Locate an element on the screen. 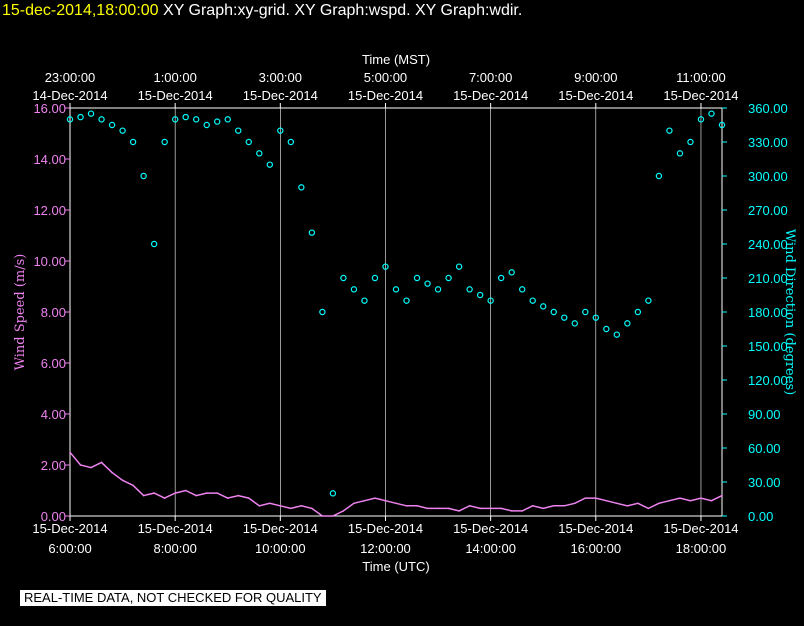 The image size is (804, 626). right-tick-label: 60.00 is located at coordinates (764, 448).